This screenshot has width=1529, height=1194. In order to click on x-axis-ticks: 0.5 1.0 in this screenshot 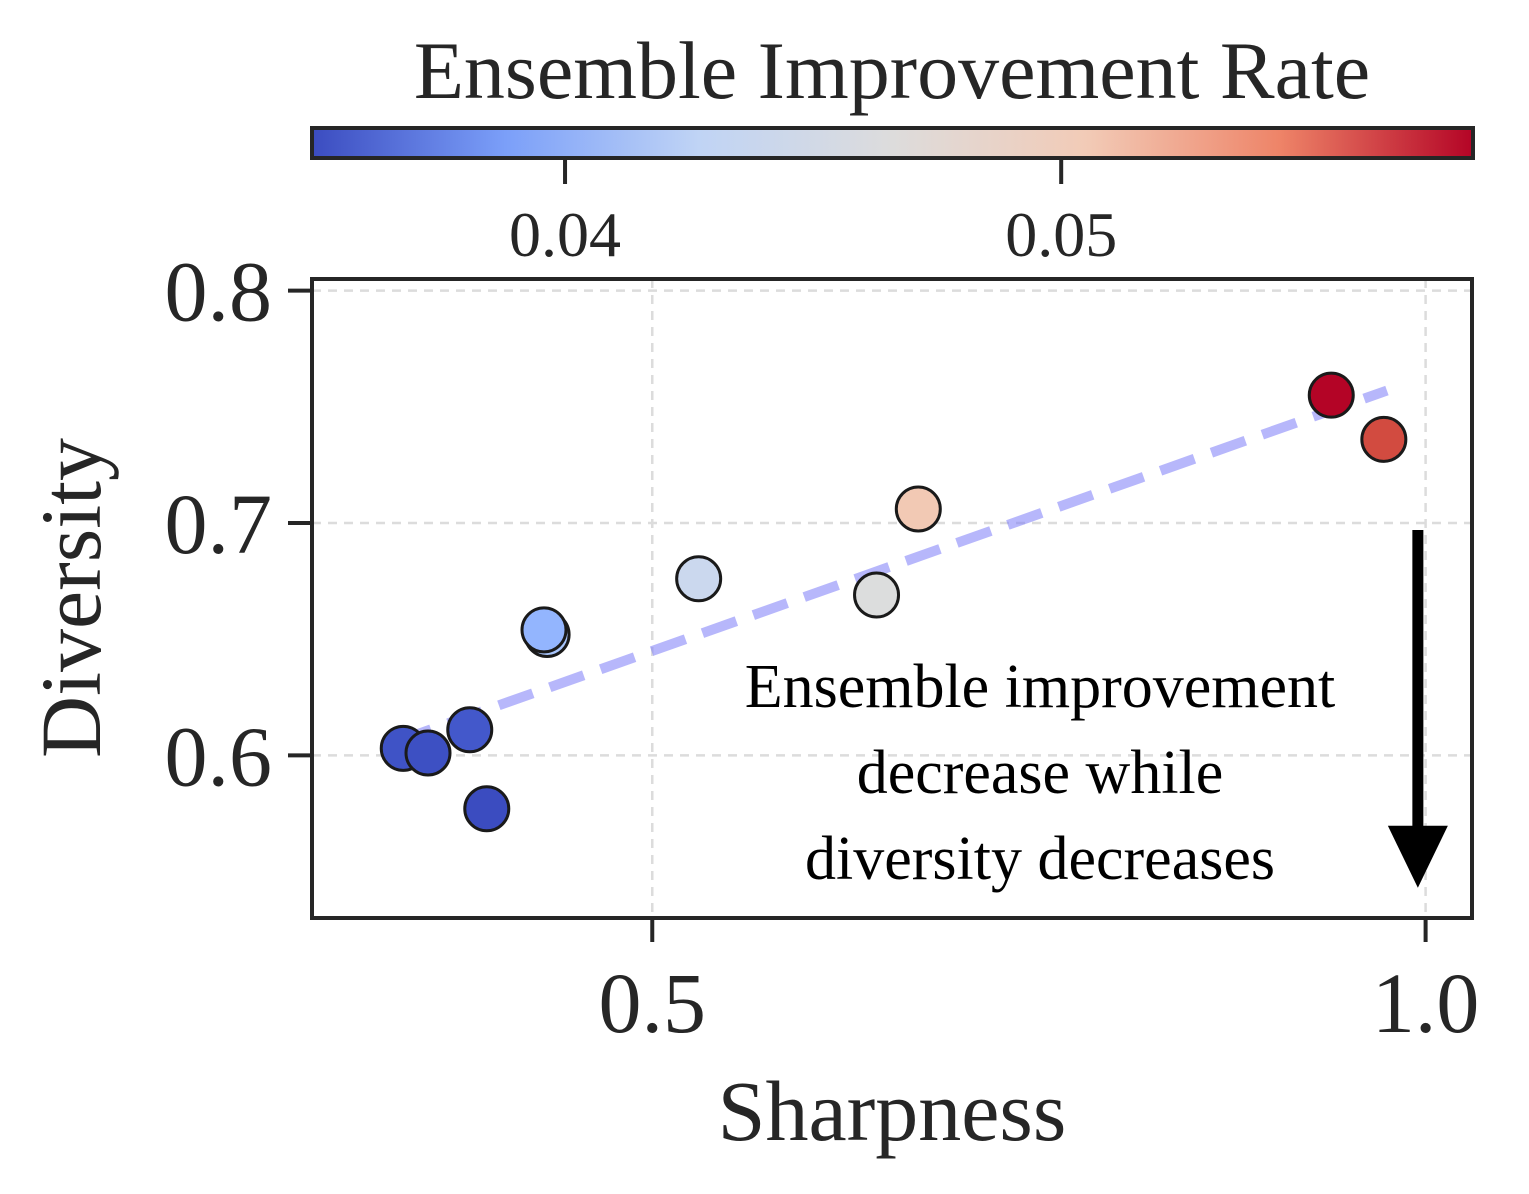, I will do `click(1039, 984)`.